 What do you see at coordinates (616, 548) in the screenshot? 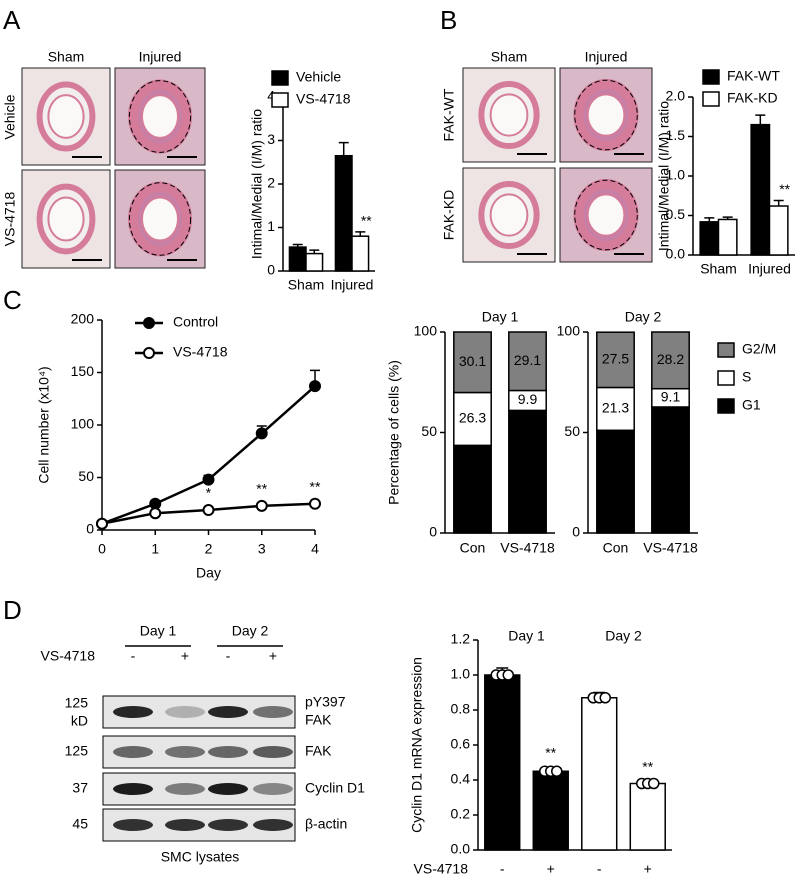
I see `x-tick-label: Con` at bounding box center [616, 548].